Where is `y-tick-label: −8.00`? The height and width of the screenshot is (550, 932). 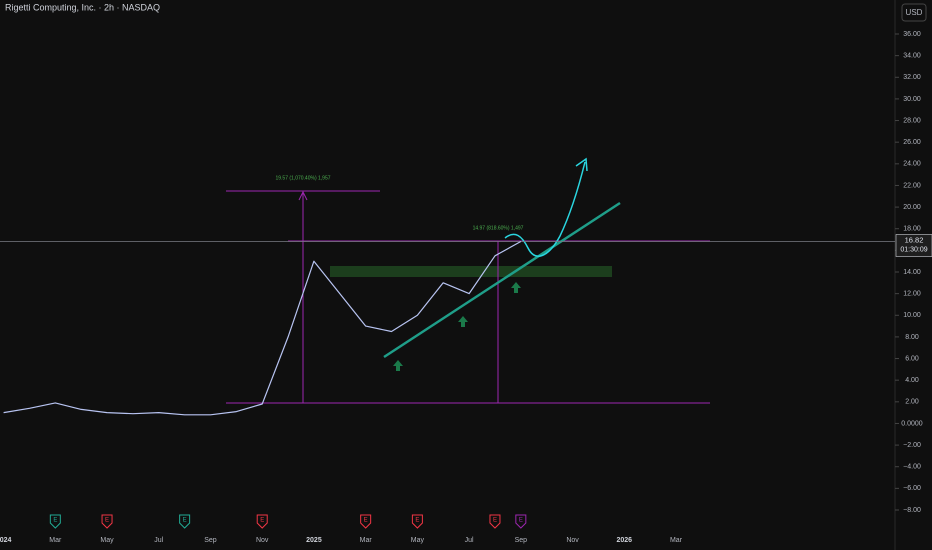
y-tick-label: −8.00 is located at coordinates (912, 510).